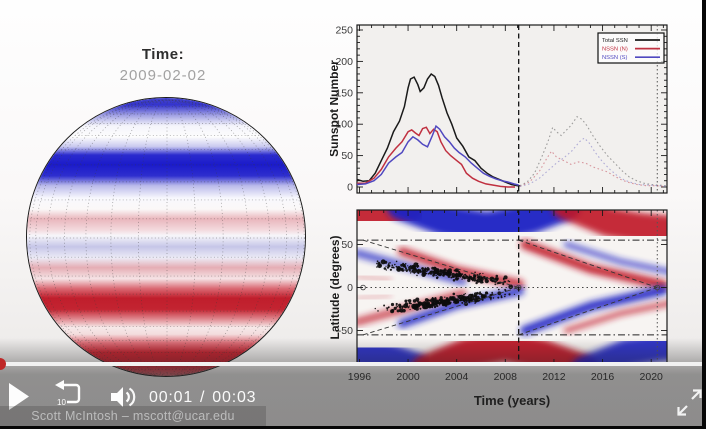 This screenshot has width=706, height=429. I want to click on time-label: Time:, so click(163, 54).